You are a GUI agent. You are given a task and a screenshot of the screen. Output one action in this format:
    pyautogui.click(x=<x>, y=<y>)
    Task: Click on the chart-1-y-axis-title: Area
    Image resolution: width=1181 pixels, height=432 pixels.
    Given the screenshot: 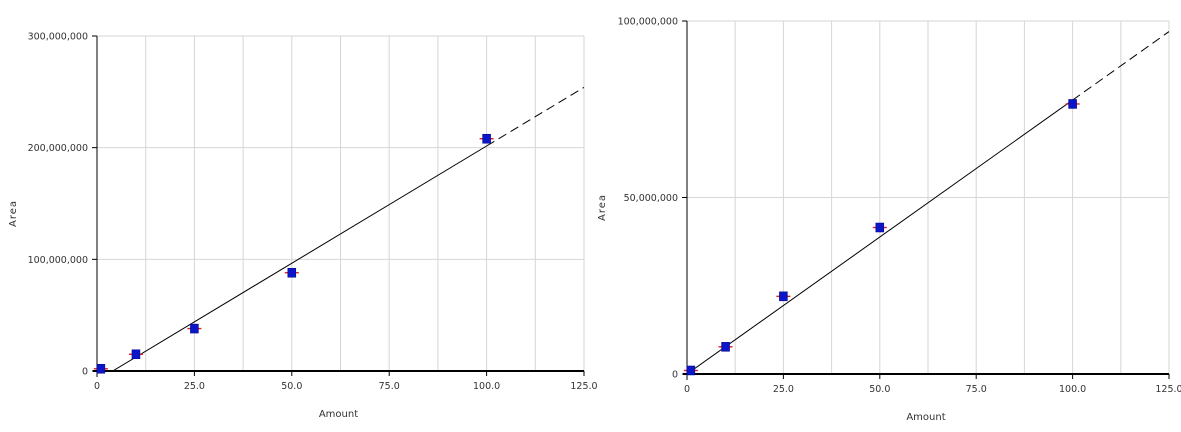 What is the action you would take?
    pyautogui.click(x=602, y=207)
    